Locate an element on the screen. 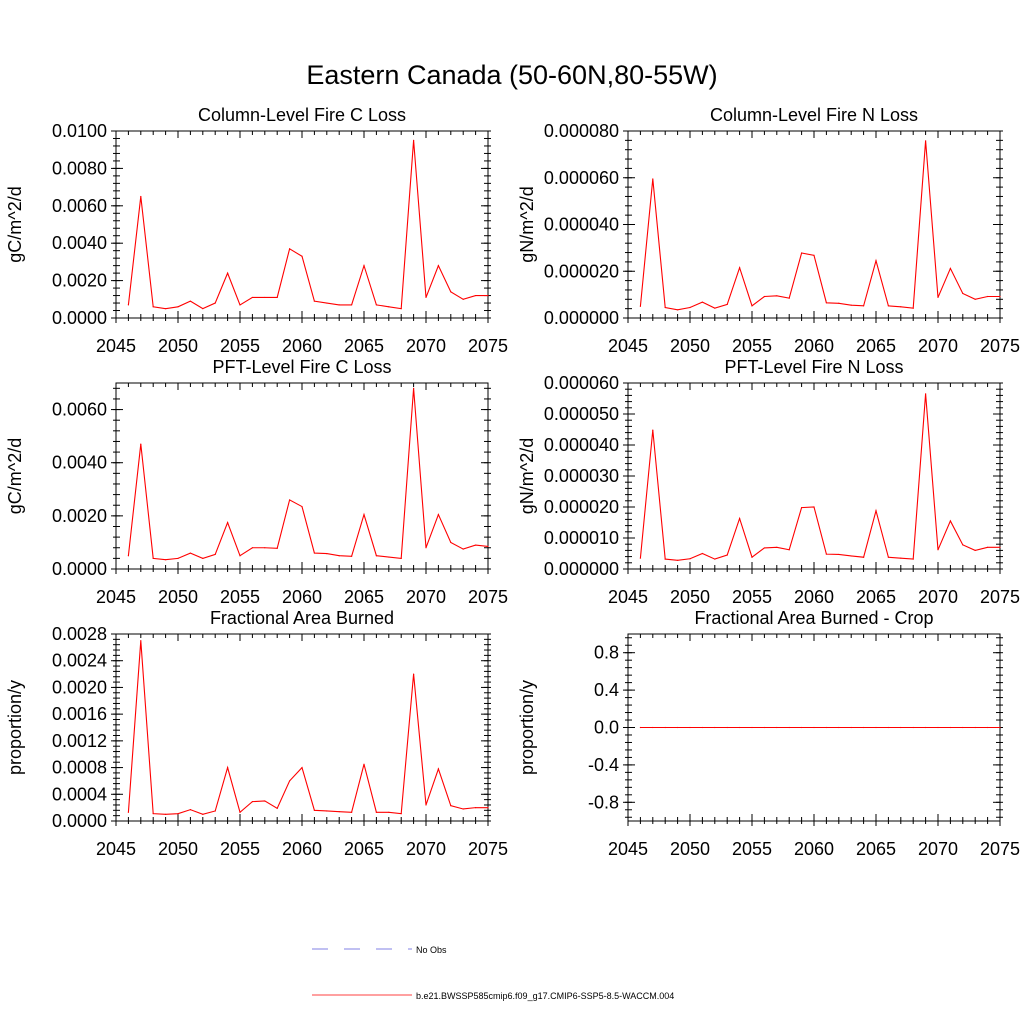 This screenshot has width=1024, height=1024. x-tick-label: 2065 is located at coordinates (876, 346).